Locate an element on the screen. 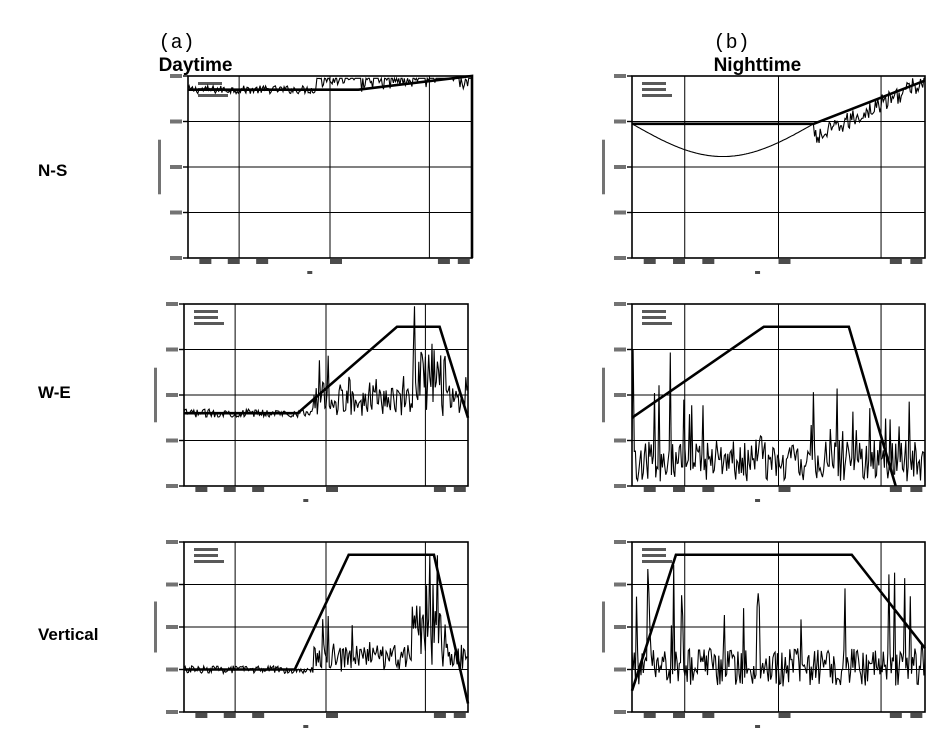 This screenshot has height=734, width=931. chart-panel-nighttime-we is located at coordinates (761, 403).